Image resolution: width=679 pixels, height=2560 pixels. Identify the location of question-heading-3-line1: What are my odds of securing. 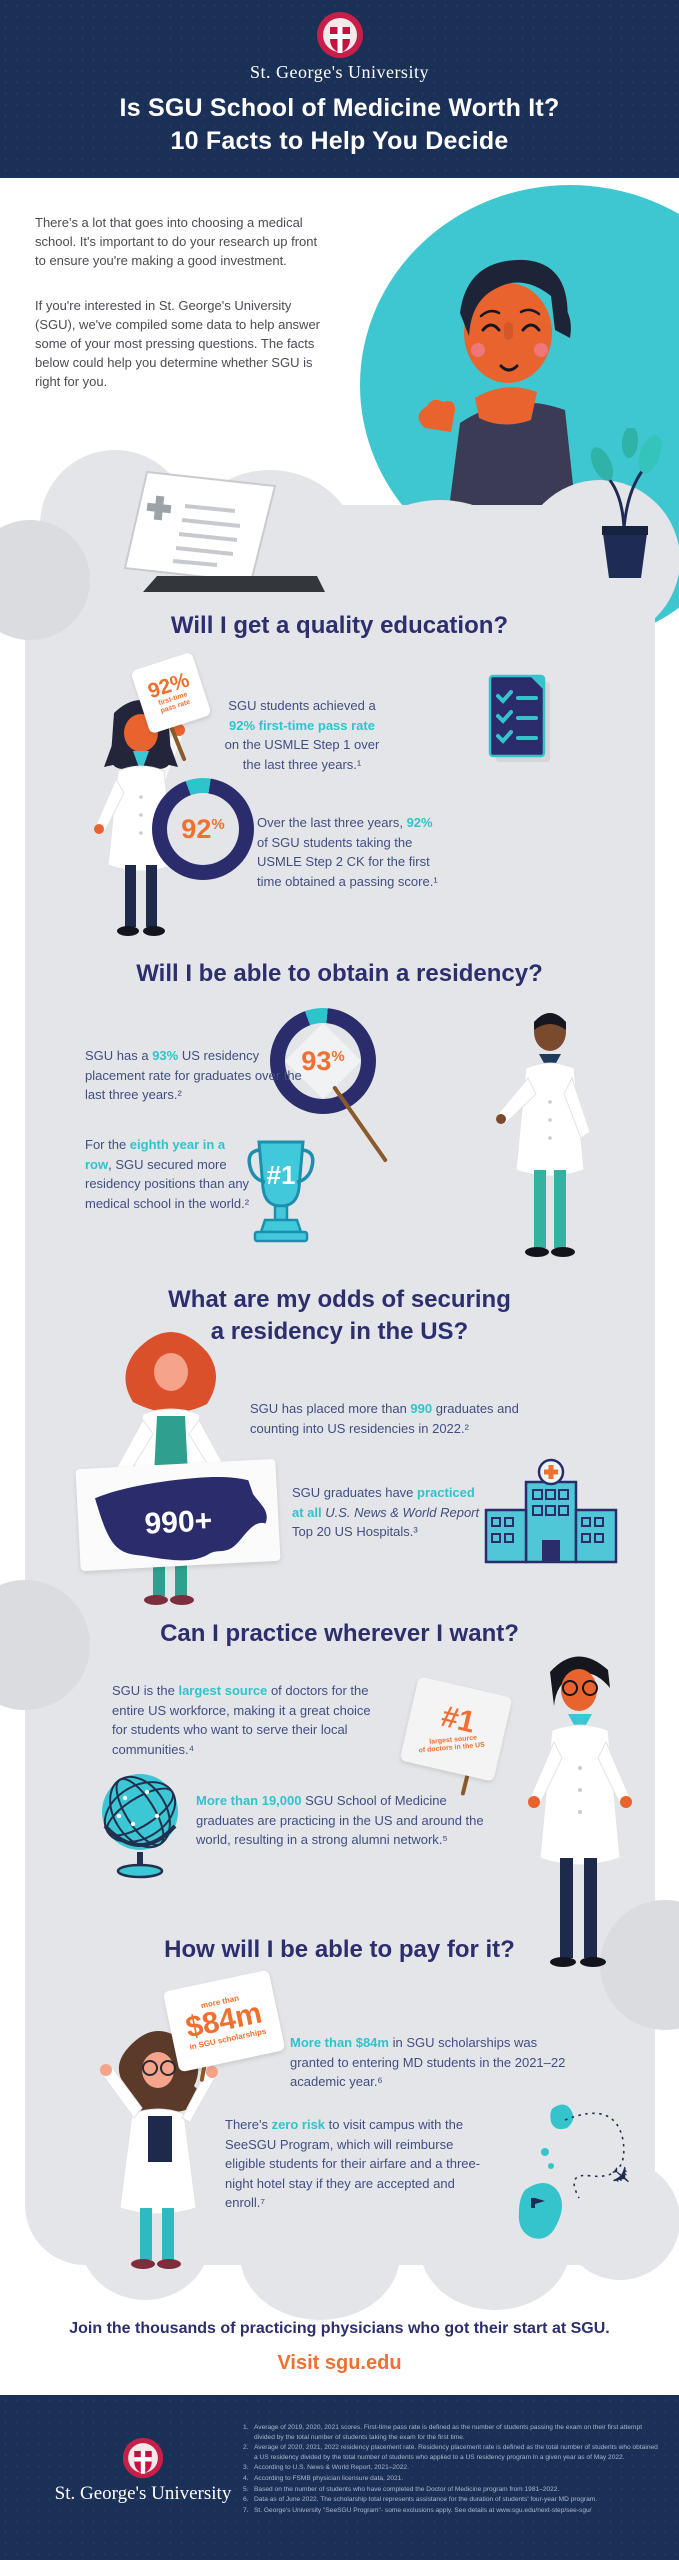
(339, 1299).